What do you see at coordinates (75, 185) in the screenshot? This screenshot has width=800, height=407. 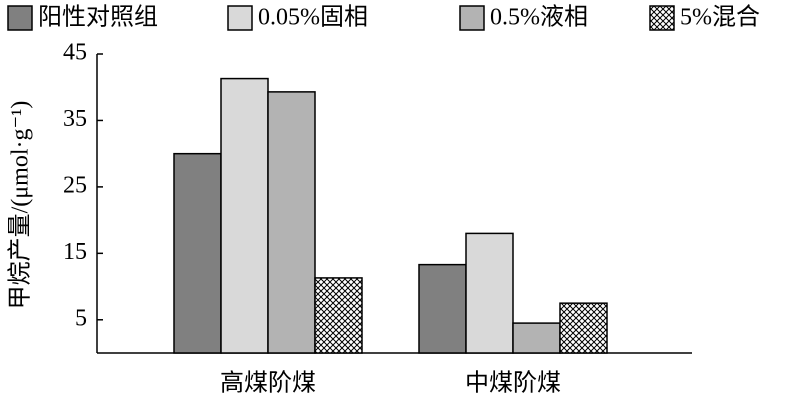 I see `y-tick-label: 25` at bounding box center [75, 185].